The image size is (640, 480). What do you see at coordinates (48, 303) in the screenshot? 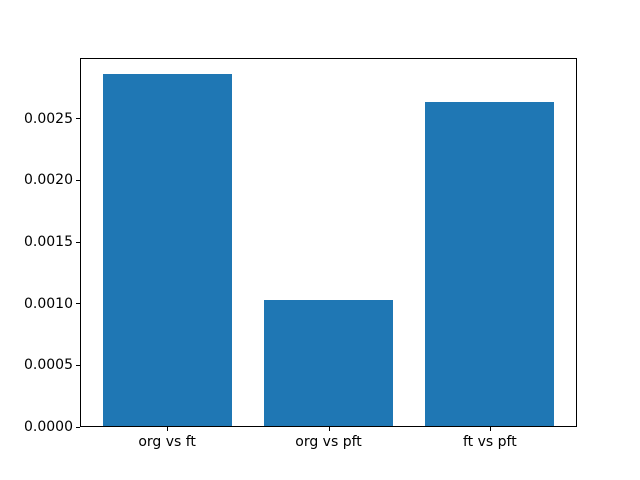
I see `y-tick-label: 0.0010` at bounding box center [48, 303].